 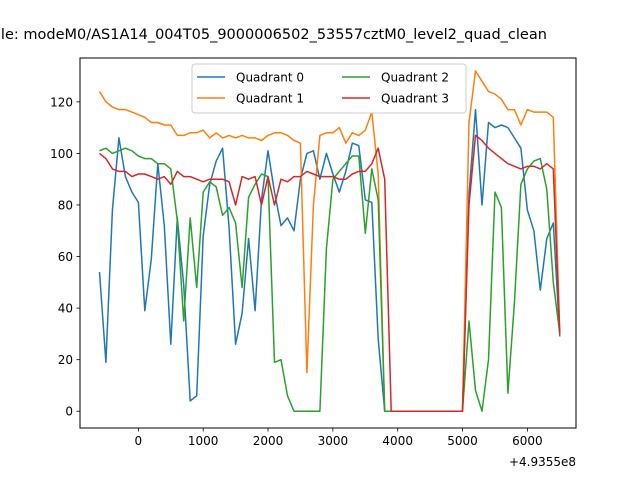 I want to click on legend-label-quadrant-1: Quadrant 1, so click(x=270, y=99).